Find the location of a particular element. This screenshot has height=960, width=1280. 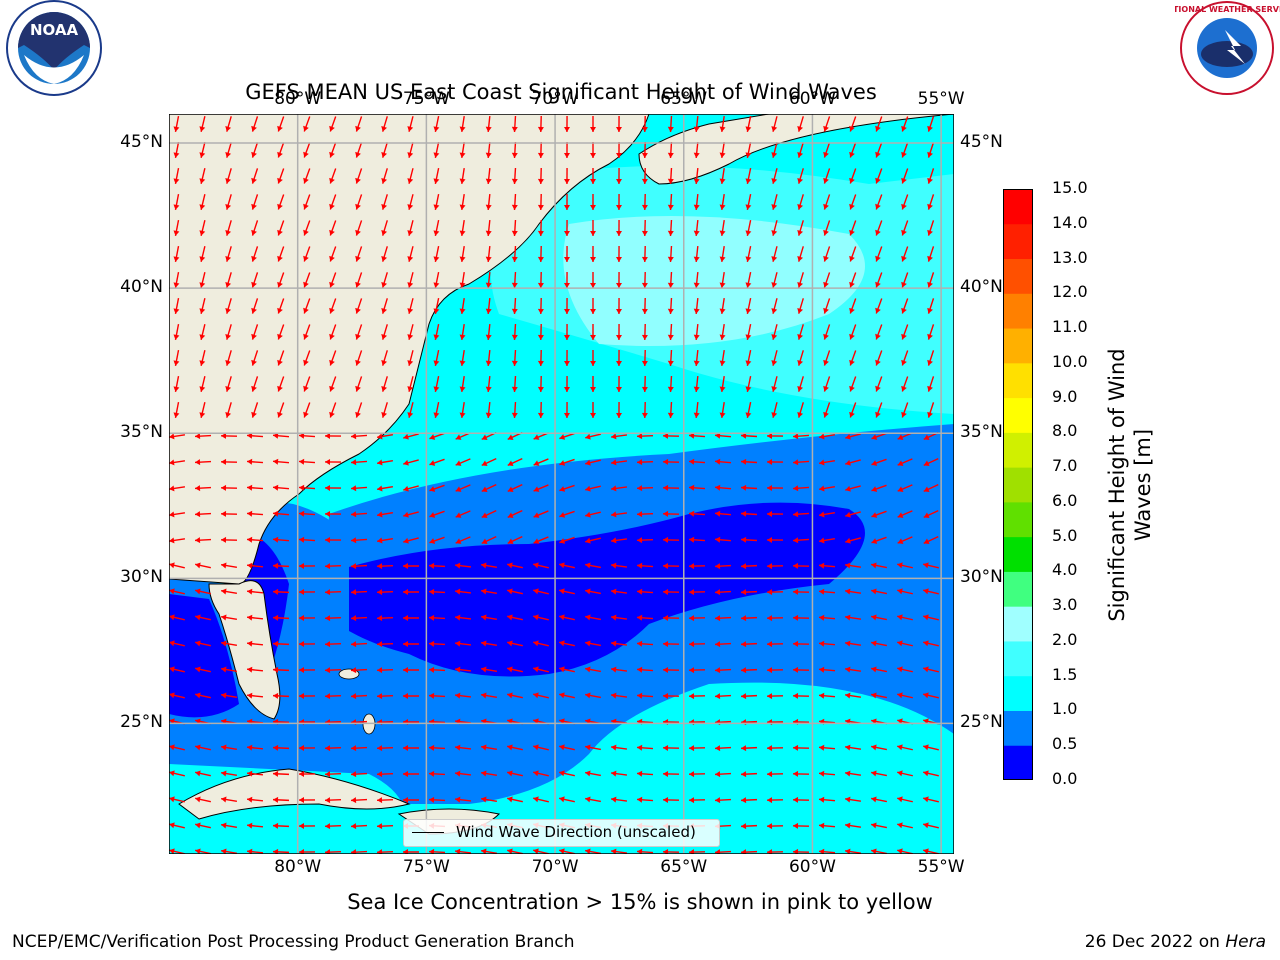

footer-date: 26 Dec 2022 on Hera is located at coordinates (1175, 942).